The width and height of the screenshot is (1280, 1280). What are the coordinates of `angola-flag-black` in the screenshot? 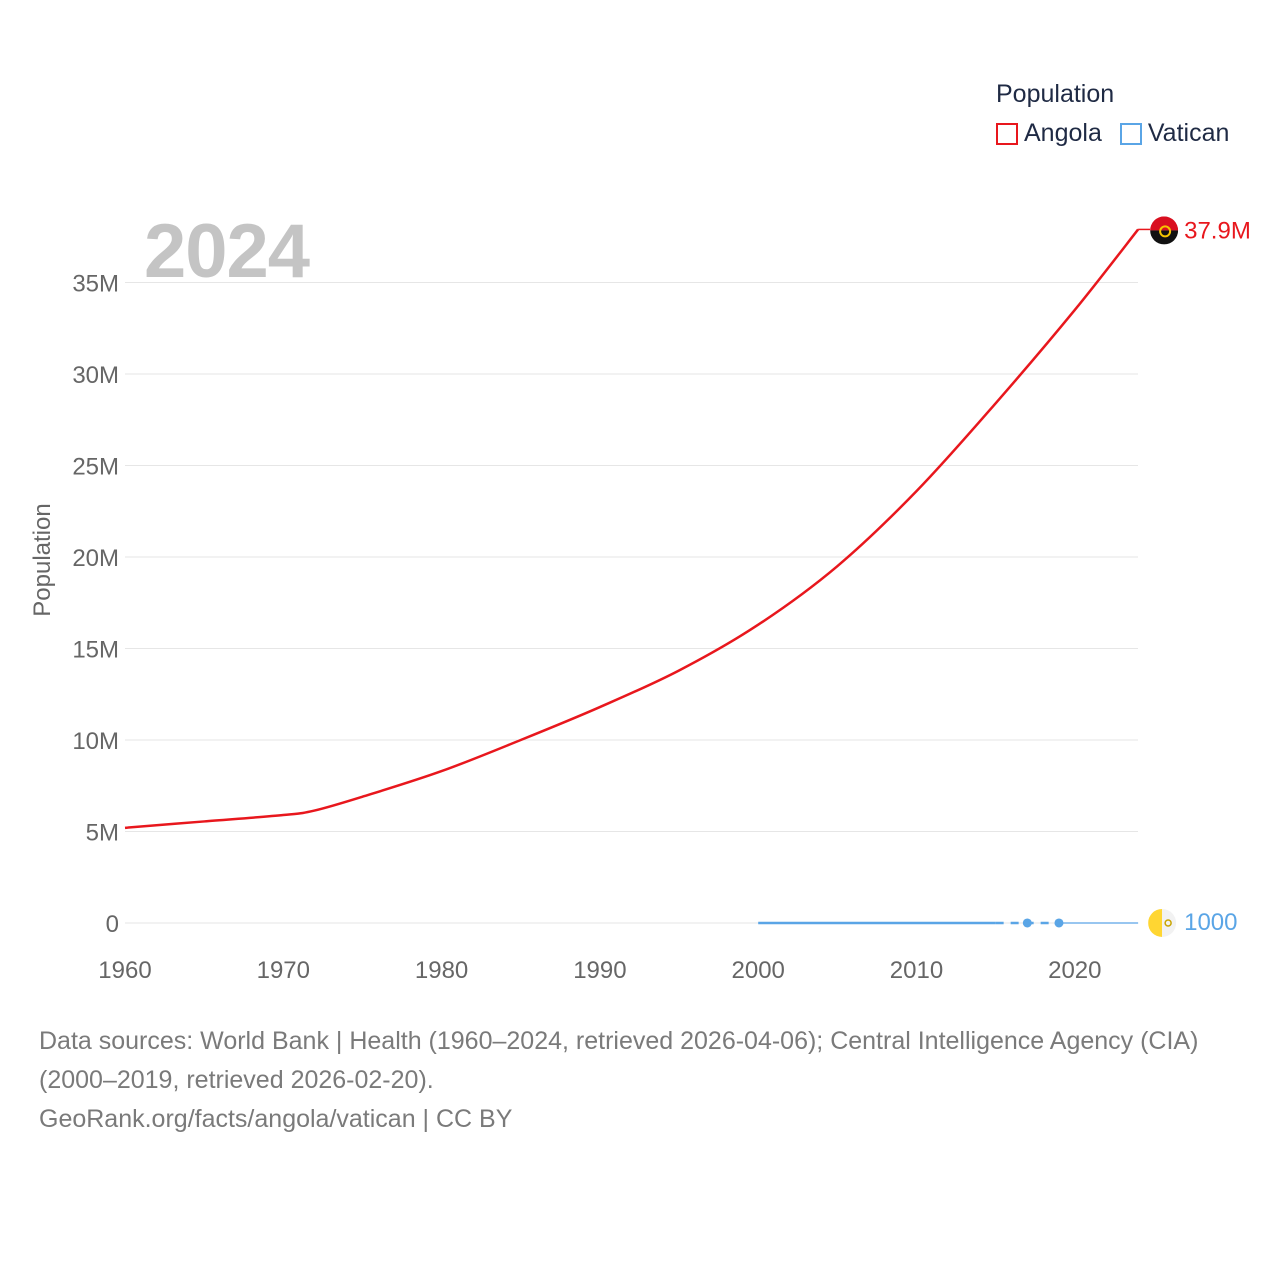 It's located at (1164, 237).